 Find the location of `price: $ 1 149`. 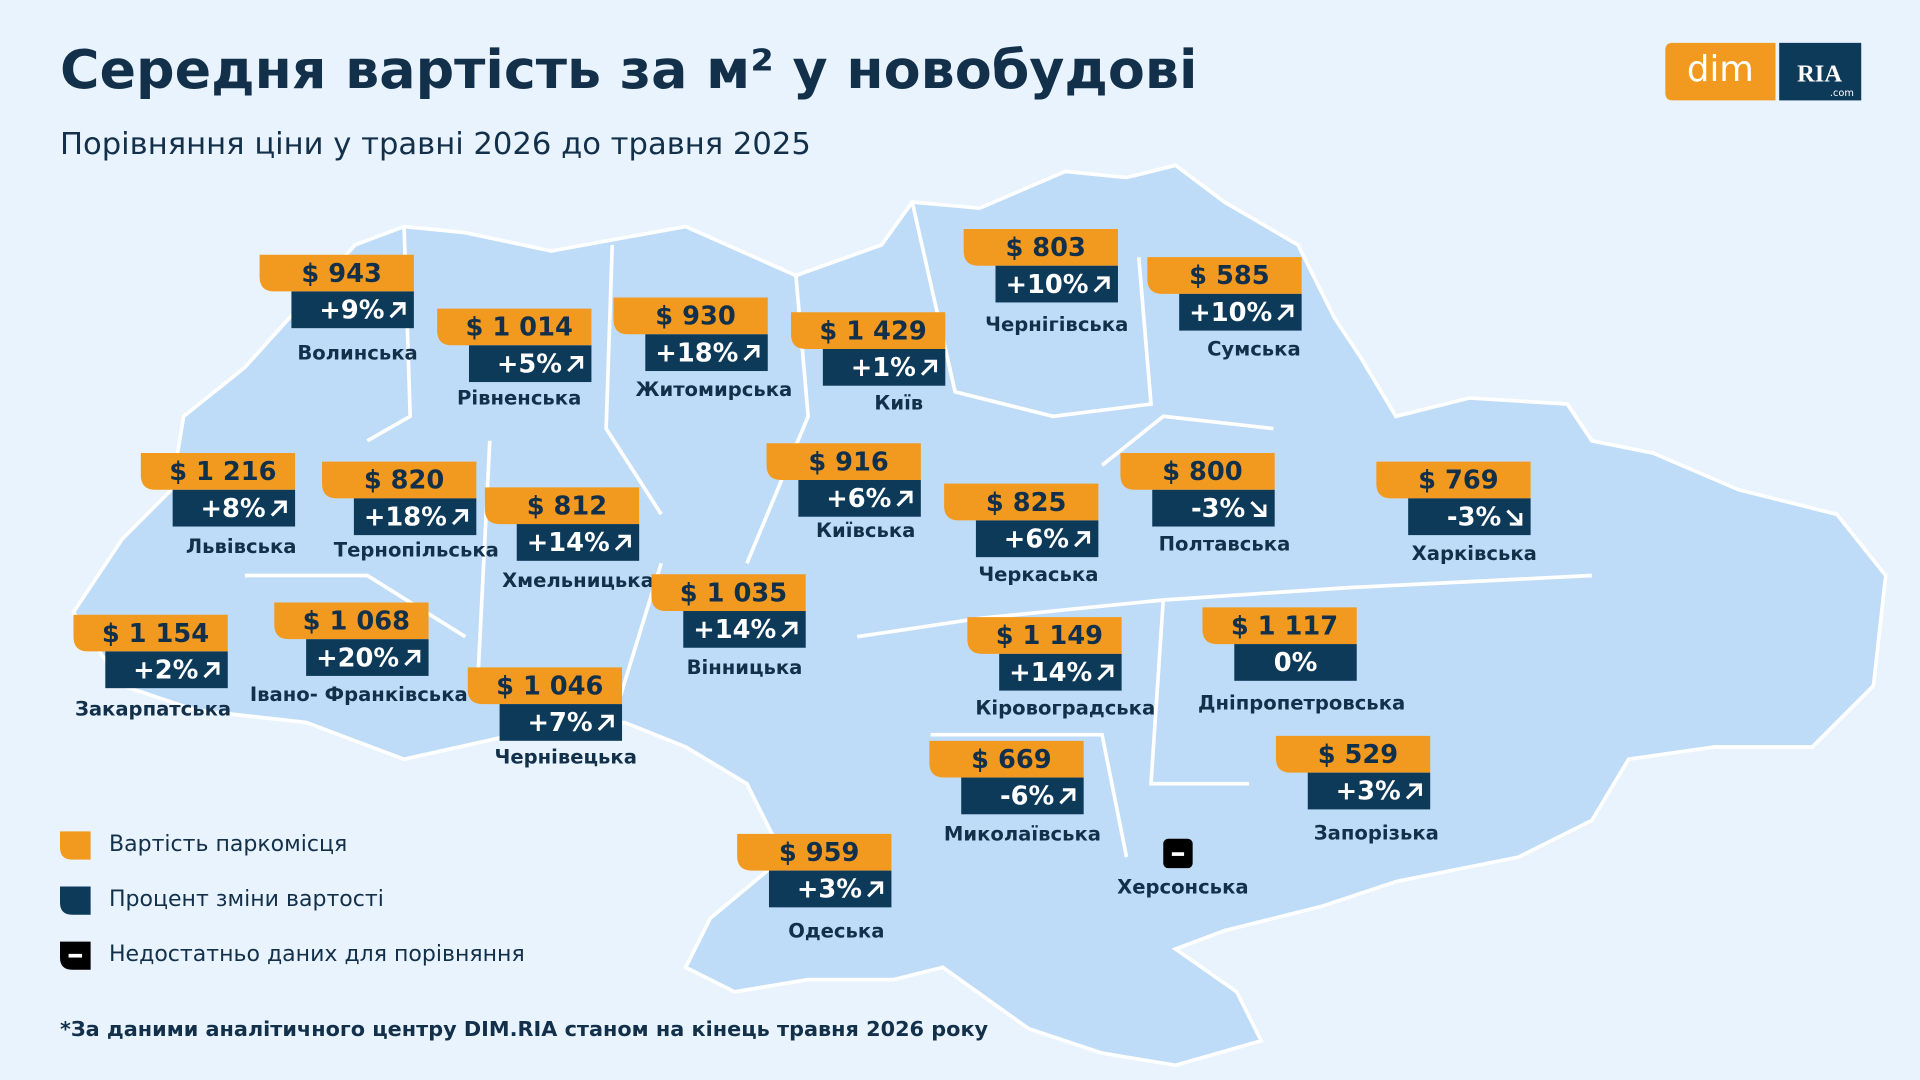

price: $ 1 149 is located at coordinates (1049, 636).